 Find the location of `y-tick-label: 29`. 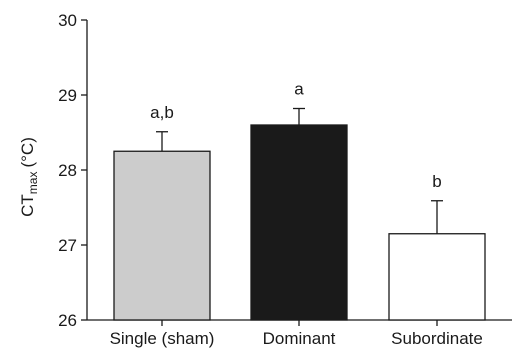

y-tick-label: 29 is located at coordinates (67, 95).